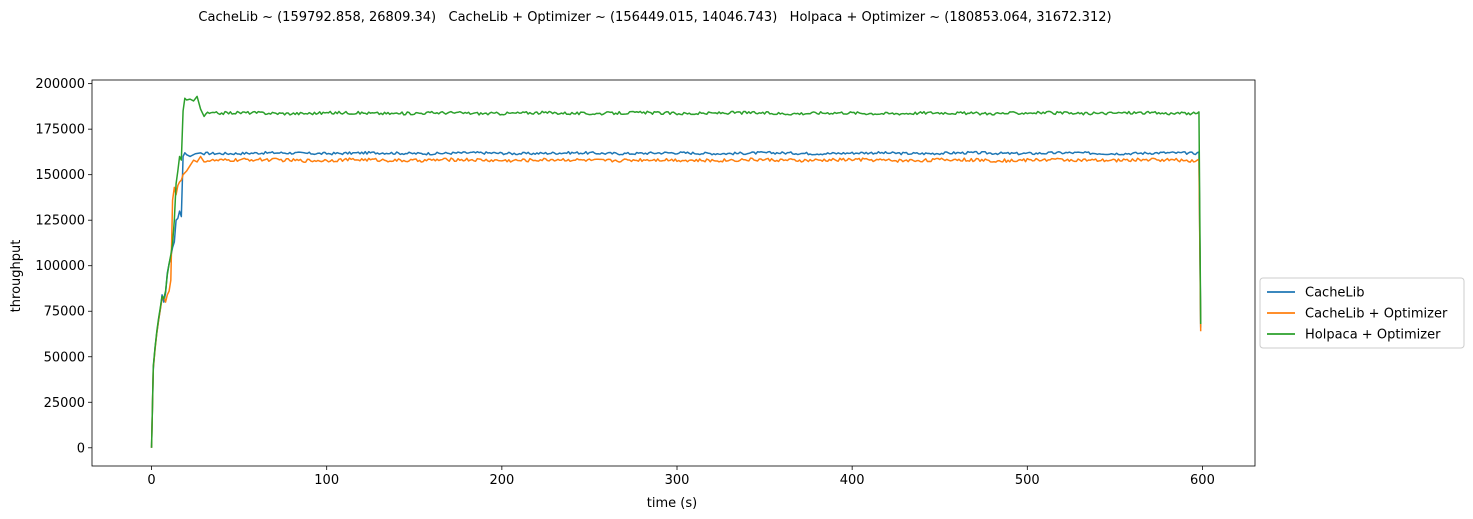 The image size is (1473, 519). What do you see at coordinates (81, 448) in the screenshot?
I see `y-tick-label: 0` at bounding box center [81, 448].